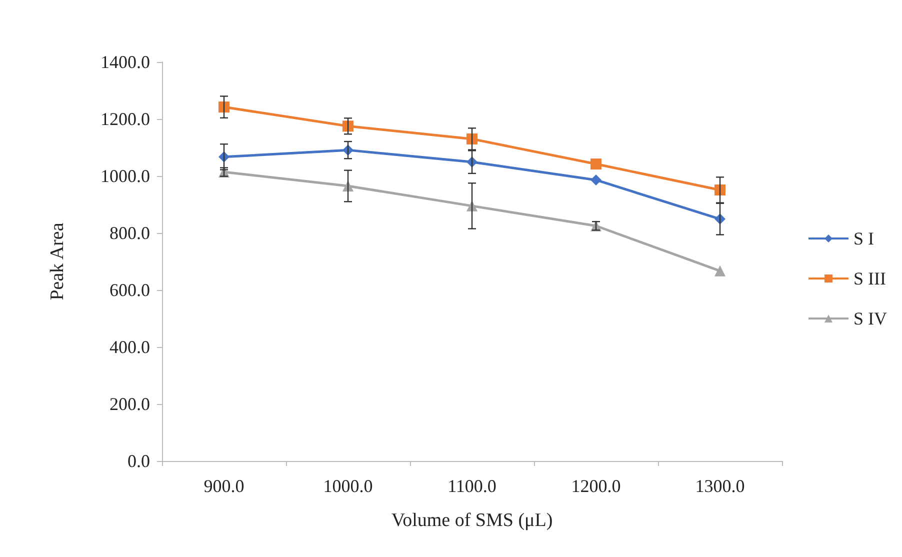 This screenshot has width=902, height=557. Describe the element at coordinates (870, 318) in the screenshot. I see `legend-label: S IV` at that location.